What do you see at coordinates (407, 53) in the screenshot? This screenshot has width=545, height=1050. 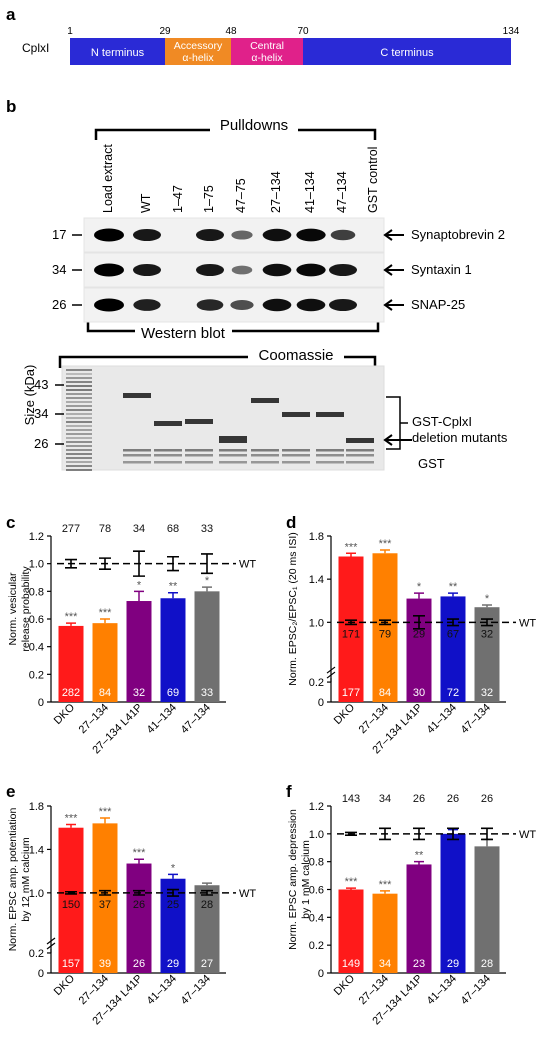 I see `domain-label-4: C terminus` at bounding box center [407, 53].